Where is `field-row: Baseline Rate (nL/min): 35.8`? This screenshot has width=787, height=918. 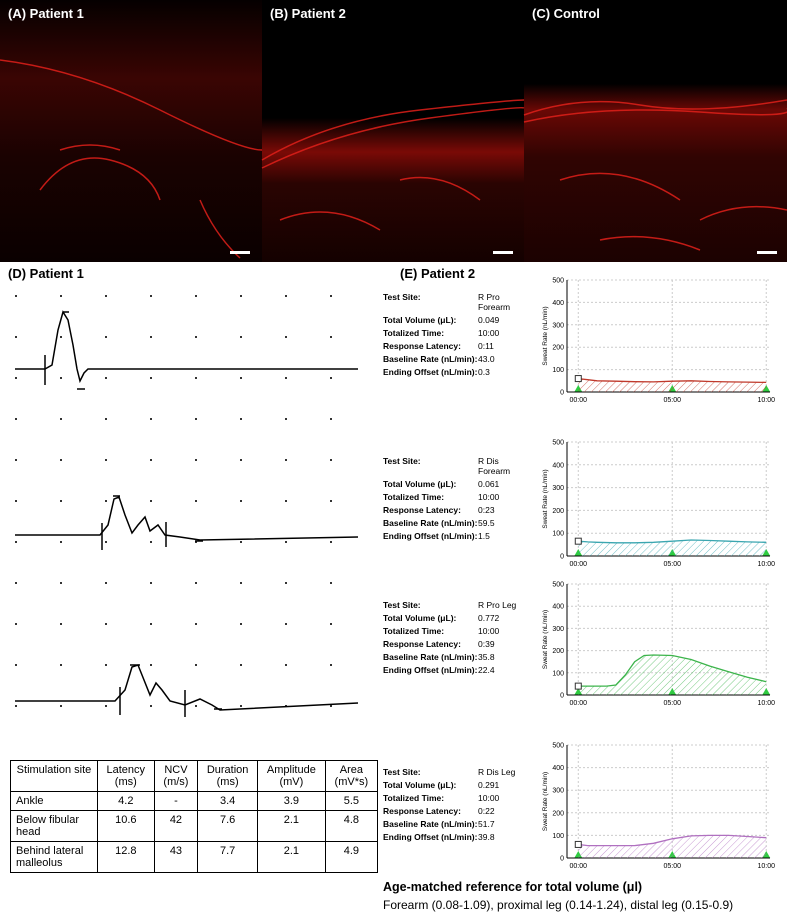
field-row: Baseline Rate (nL/min): 35.8 is located at coordinates (463, 657).